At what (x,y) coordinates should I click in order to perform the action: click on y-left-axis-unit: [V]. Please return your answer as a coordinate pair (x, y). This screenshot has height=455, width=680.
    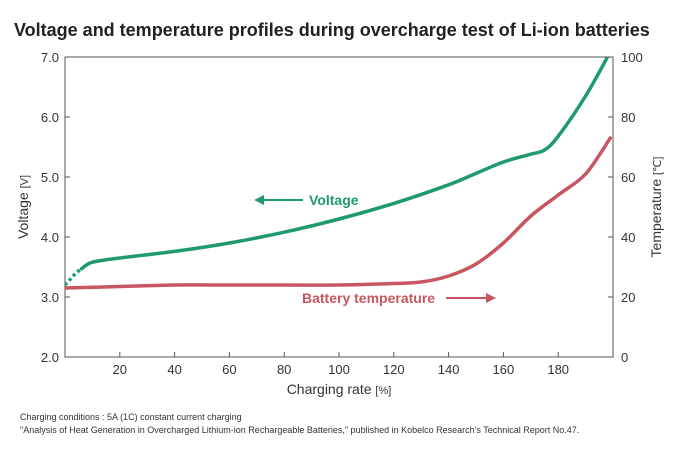
    Looking at the image, I should click on (25, 181).